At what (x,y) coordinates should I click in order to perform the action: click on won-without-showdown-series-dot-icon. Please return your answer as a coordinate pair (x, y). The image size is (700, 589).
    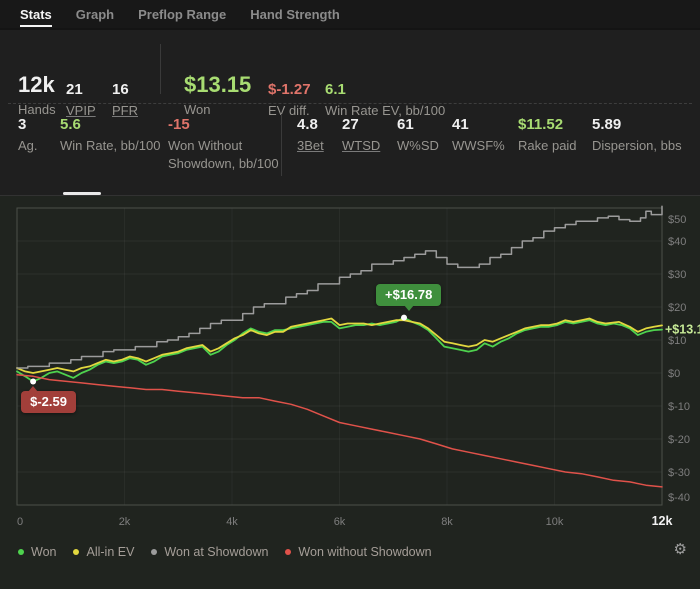
    Looking at the image, I should click on (288, 552).